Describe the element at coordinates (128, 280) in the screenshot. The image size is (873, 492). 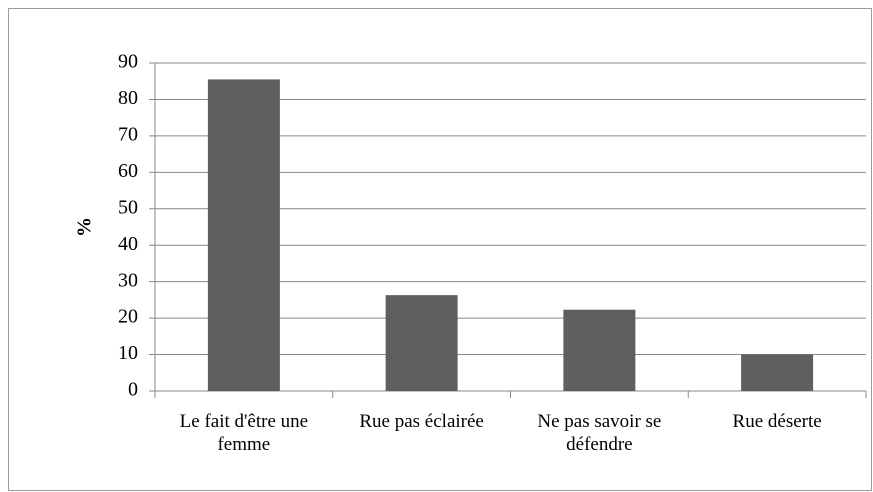
I see `y-tick-label: 30` at that location.